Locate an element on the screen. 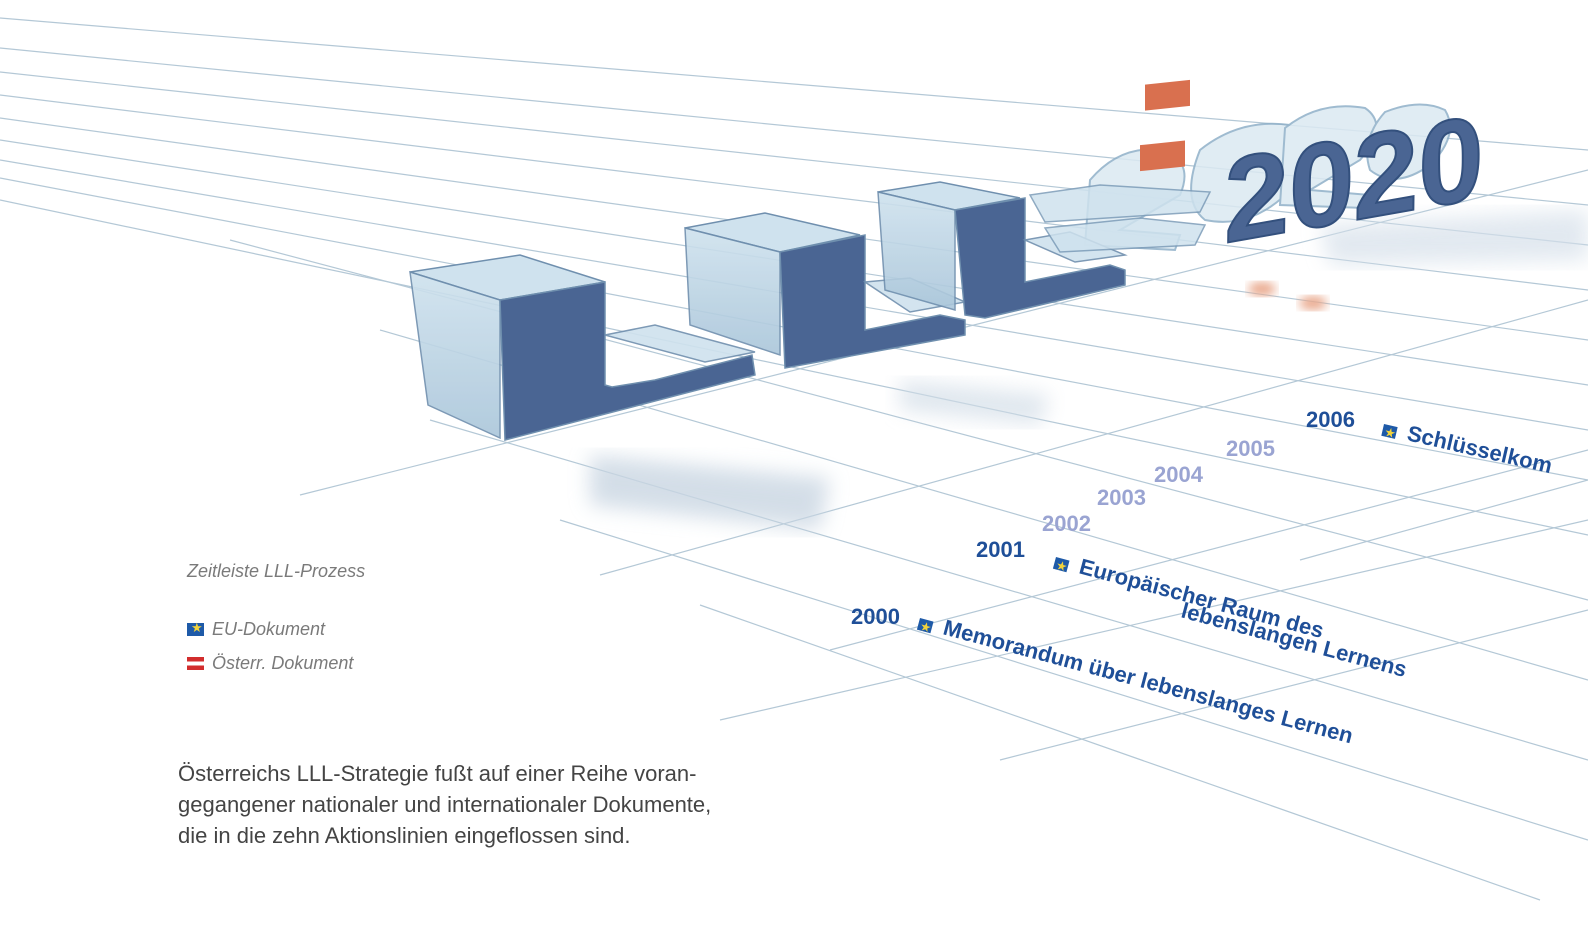 The width and height of the screenshot is (1588, 942). year-label-2006: 2006 is located at coordinates (1330, 419).